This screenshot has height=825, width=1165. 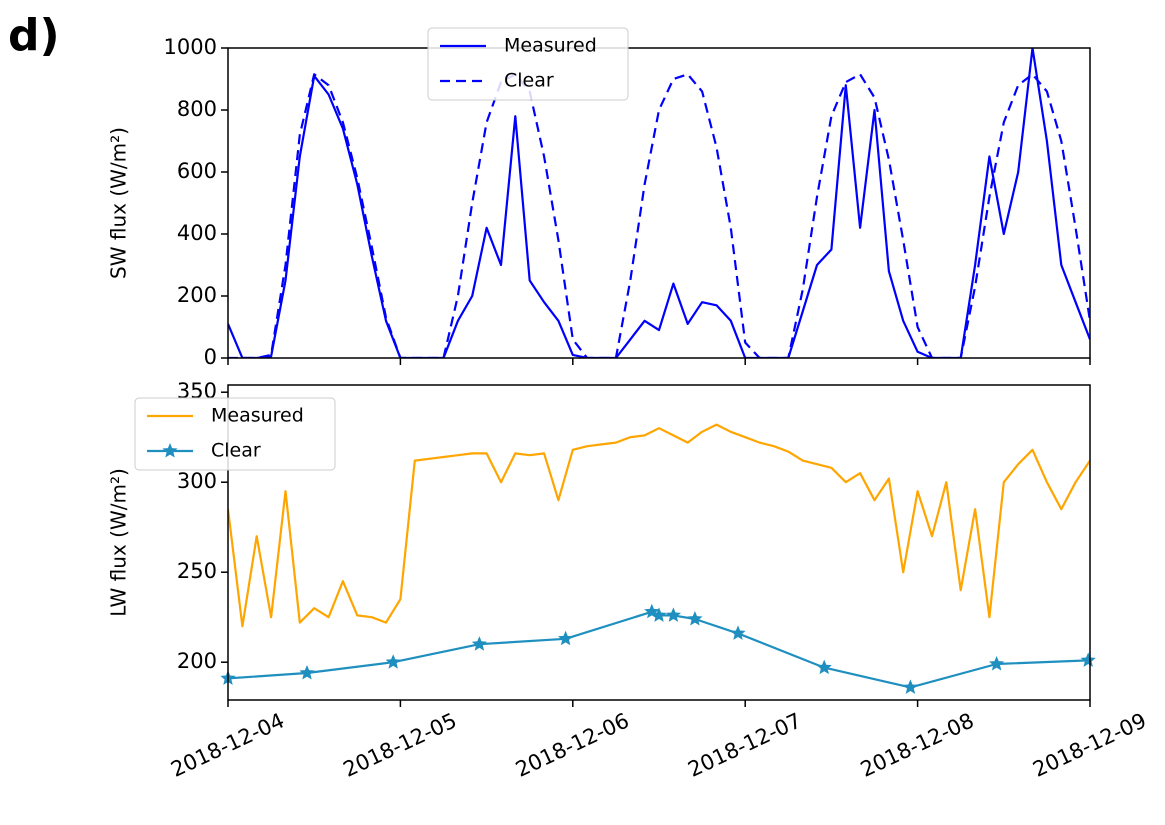 I want to click on y-tick-label: 600, so click(x=197, y=171).